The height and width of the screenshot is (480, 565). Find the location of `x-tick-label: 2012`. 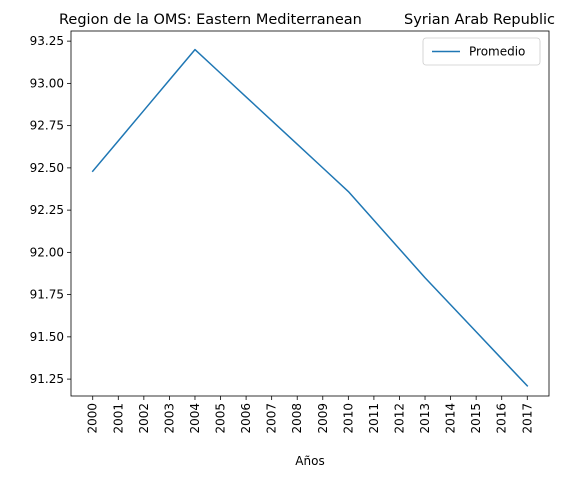

x-tick-label: 2012 is located at coordinates (399, 418).